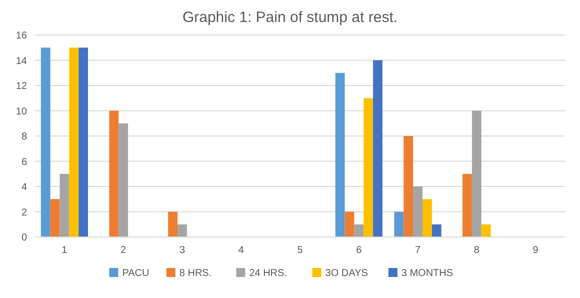  Describe the element at coordinates (22, 36) in the screenshot. I see `y-tick-label: 16` at that location.